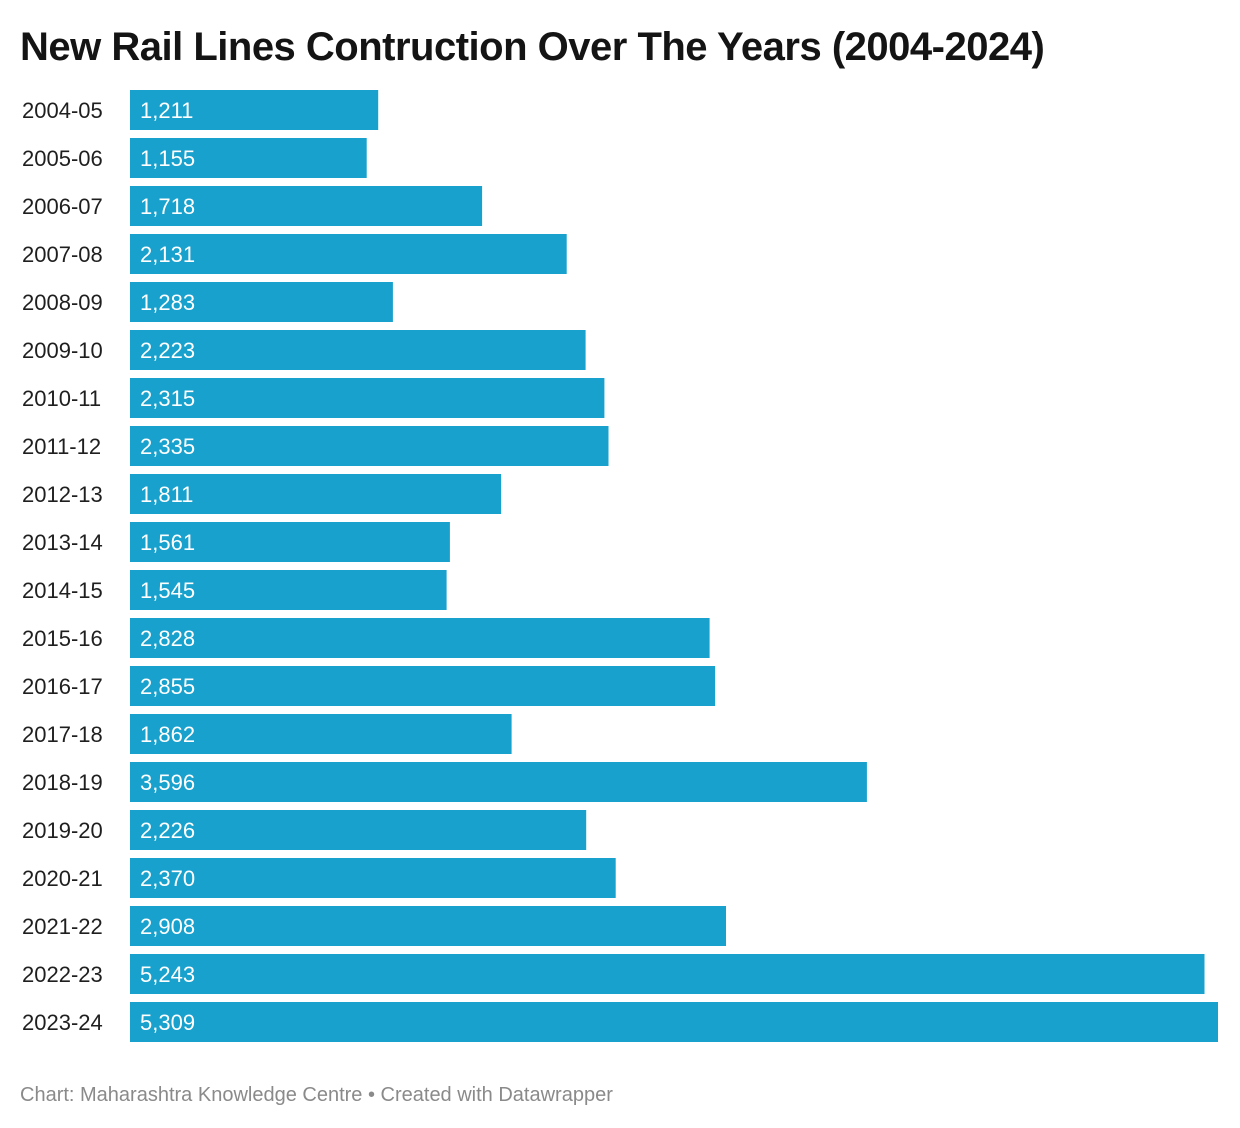 The height and width of the screenshot is (1128, 1240). I want to click on category-label: 2012-13, so click(62, 494).